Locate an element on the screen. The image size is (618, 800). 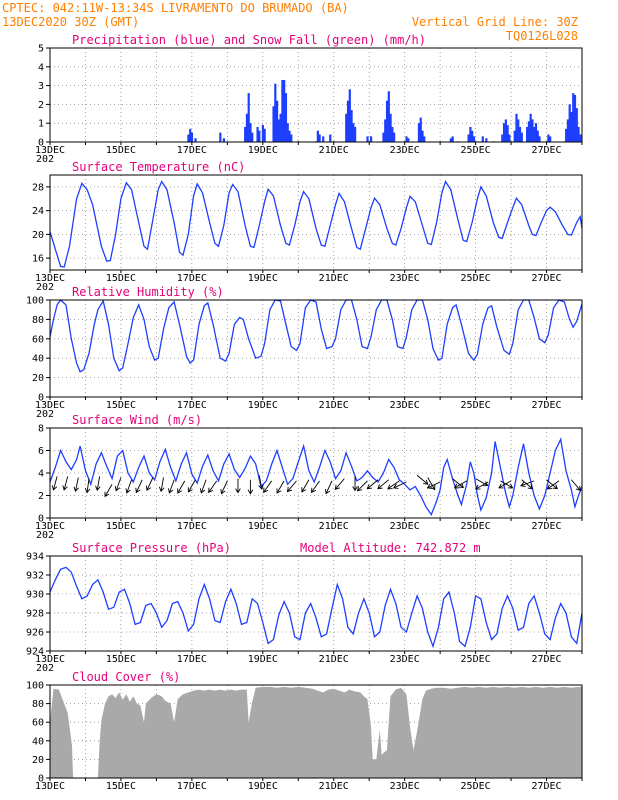
cloud-xtick-label: 21DEC is located at coordinates (334, 786).